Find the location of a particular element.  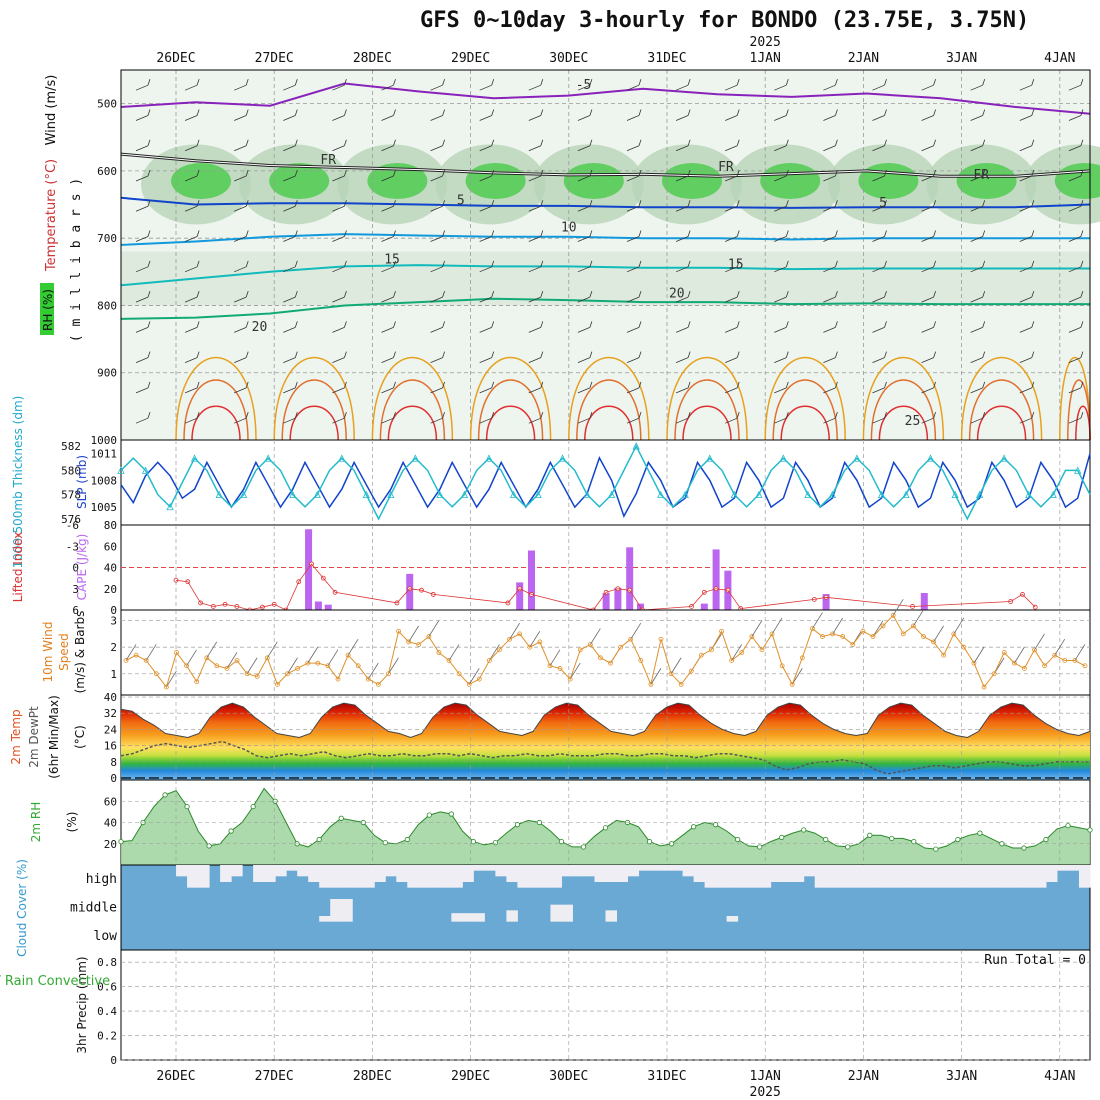

thickness-ylabel: 1000-500mb Thickness (dm) is located at coordinates (18, 482).